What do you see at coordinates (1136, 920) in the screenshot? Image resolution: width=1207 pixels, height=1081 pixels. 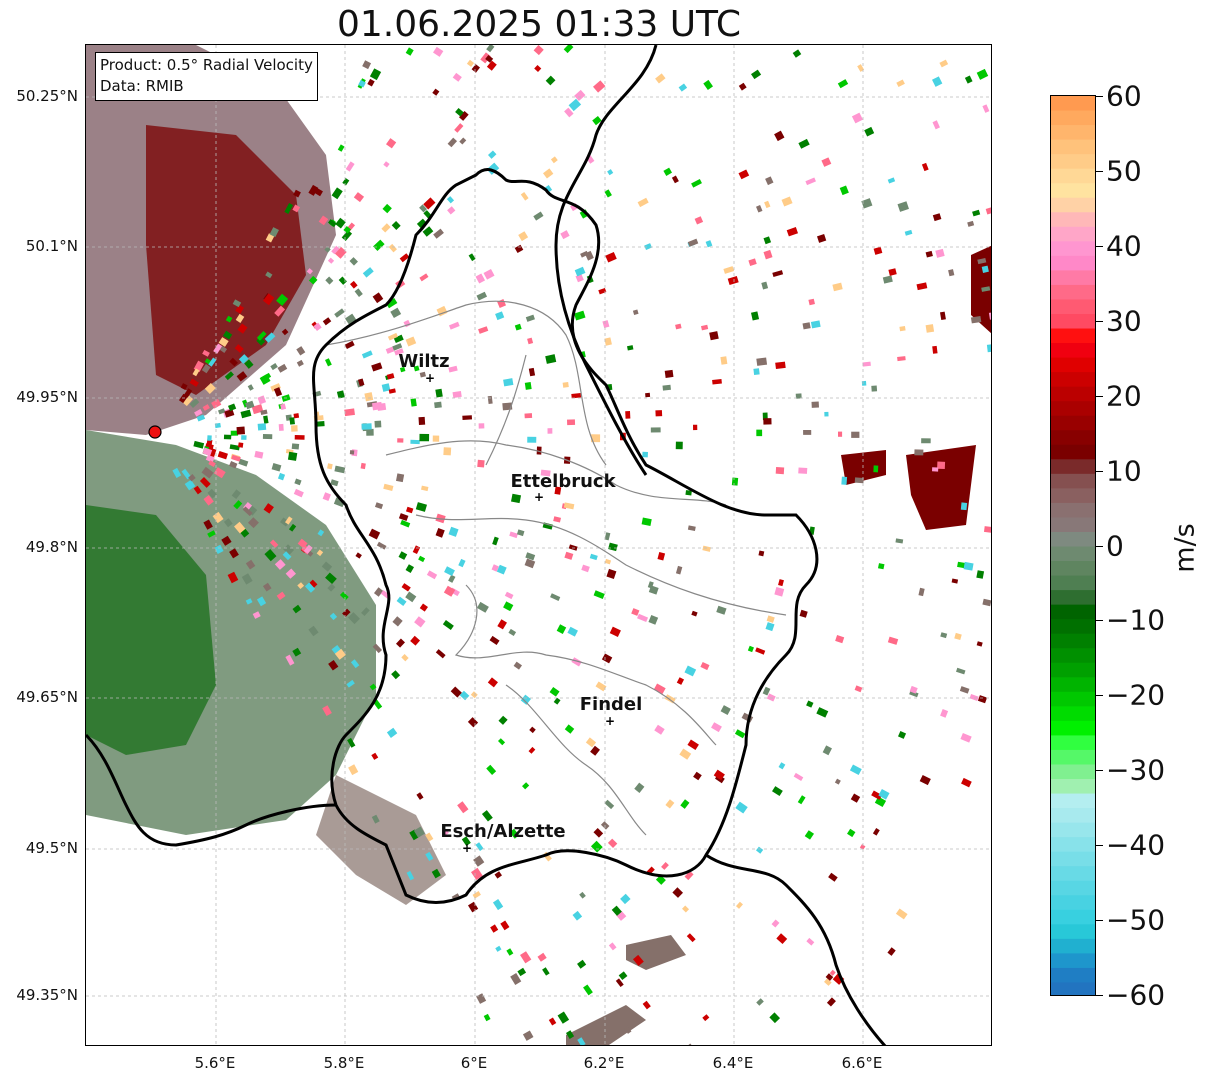 I see `colorbar-tick-label: −50` at bounding box center [1136, 920].